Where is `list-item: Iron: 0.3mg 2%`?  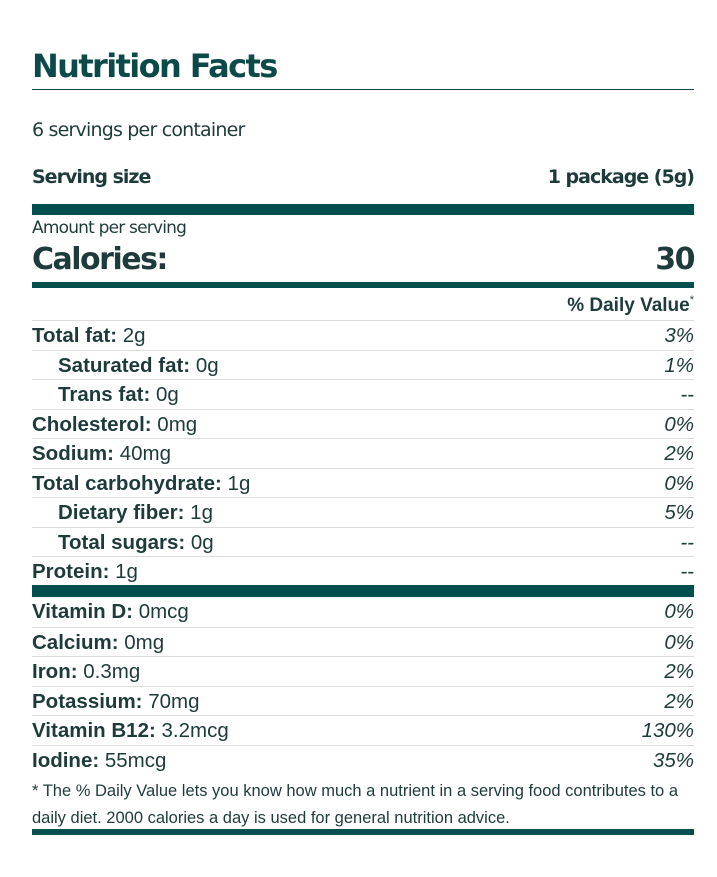
list-item: Iron: 0.3mg 2% is located at coordinates (363, 671).